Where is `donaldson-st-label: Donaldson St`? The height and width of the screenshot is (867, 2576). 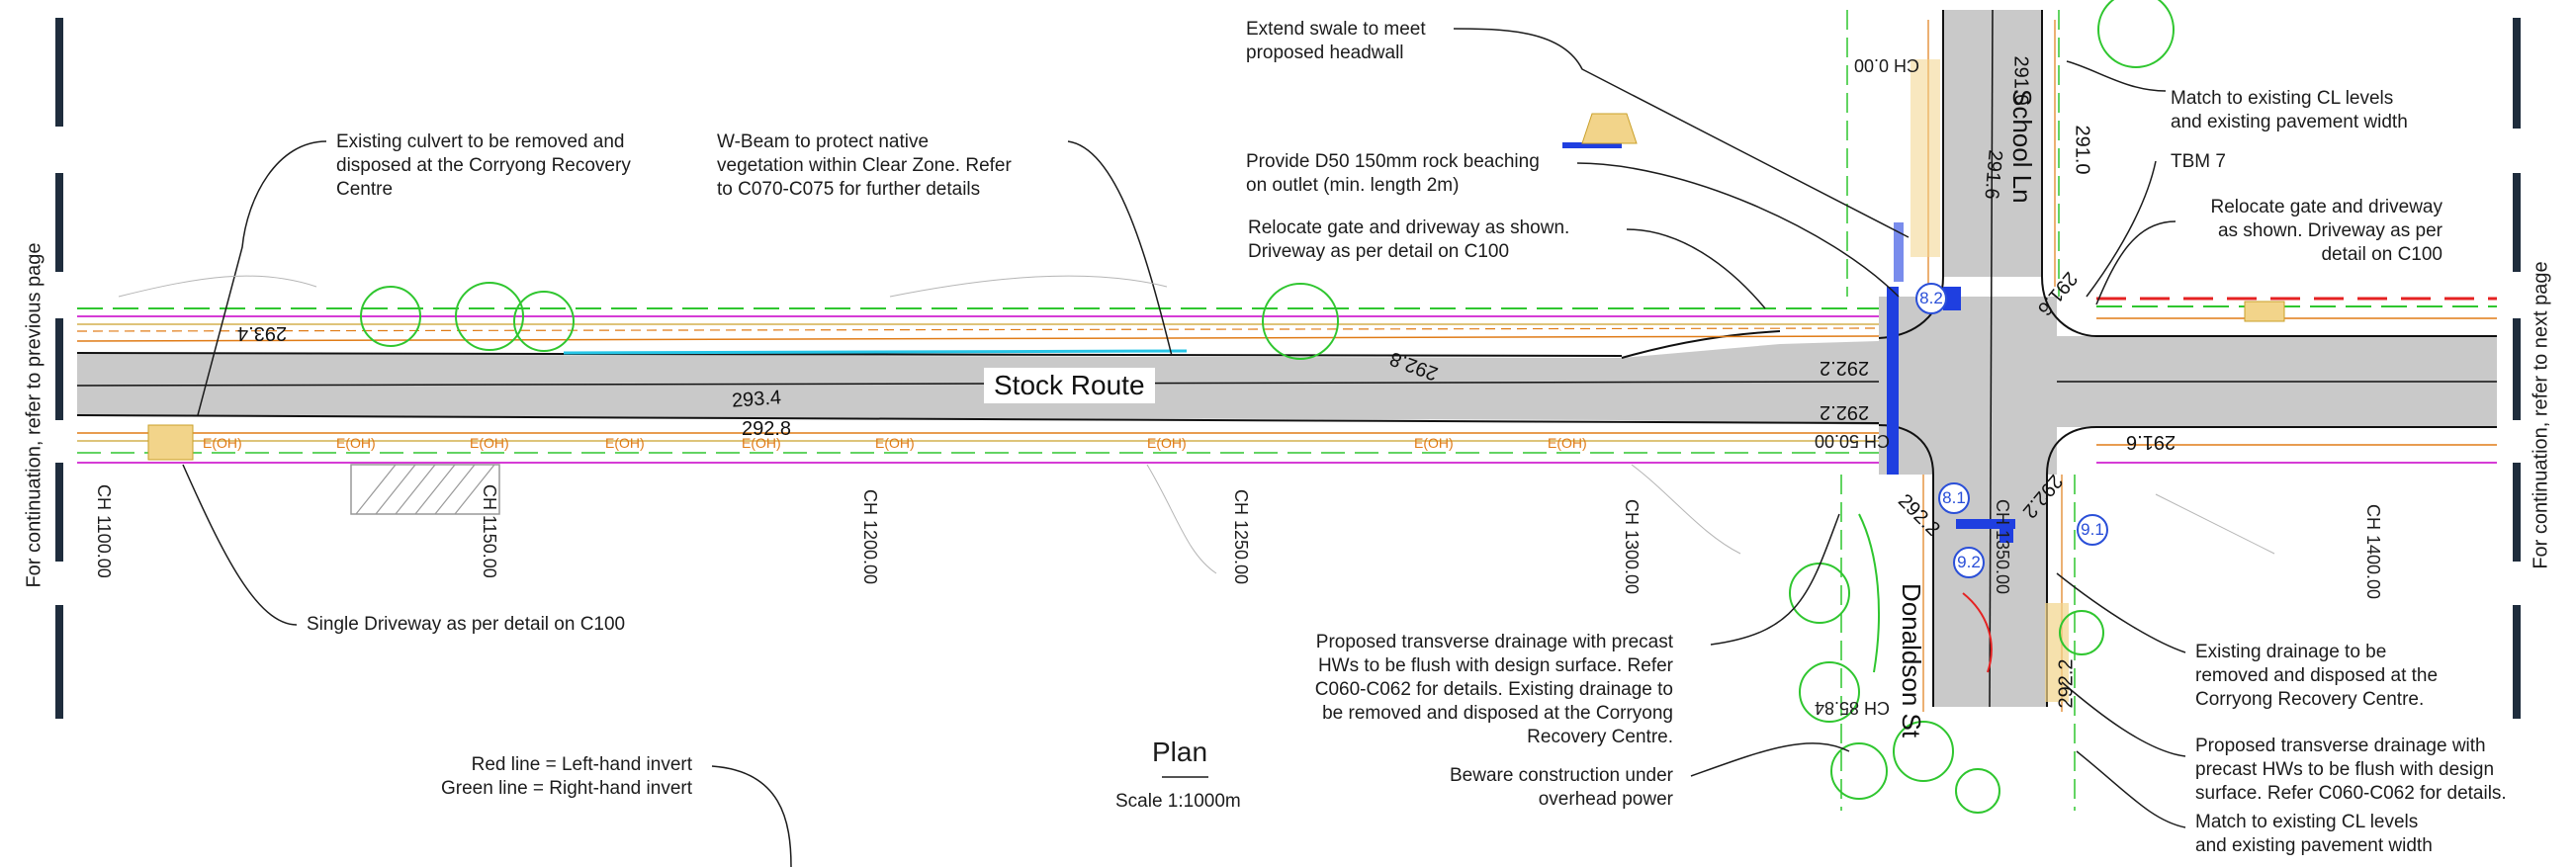
donaldson-st-label: Donaldson St is located at coordinates (1911, 660).